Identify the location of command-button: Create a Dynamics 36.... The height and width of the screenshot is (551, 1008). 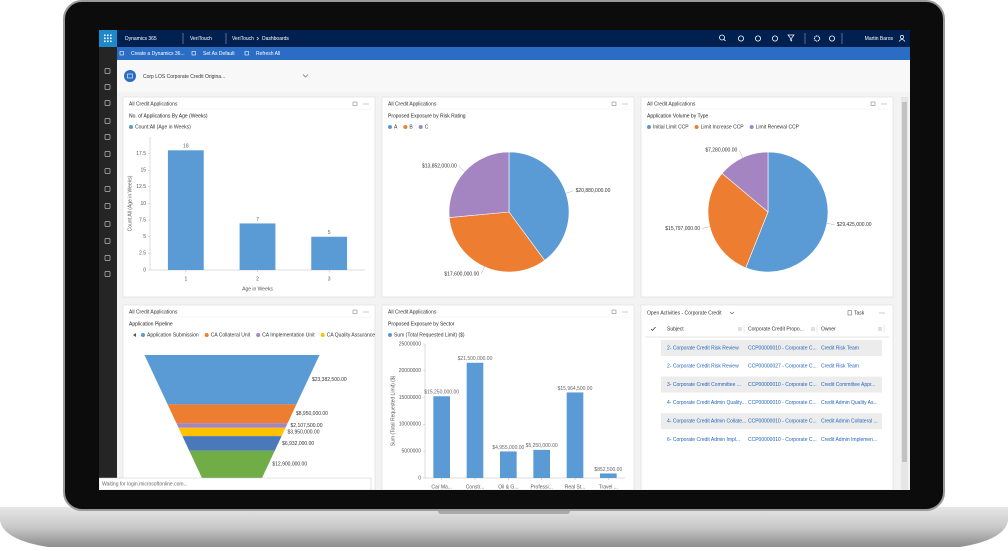
(158, 54).